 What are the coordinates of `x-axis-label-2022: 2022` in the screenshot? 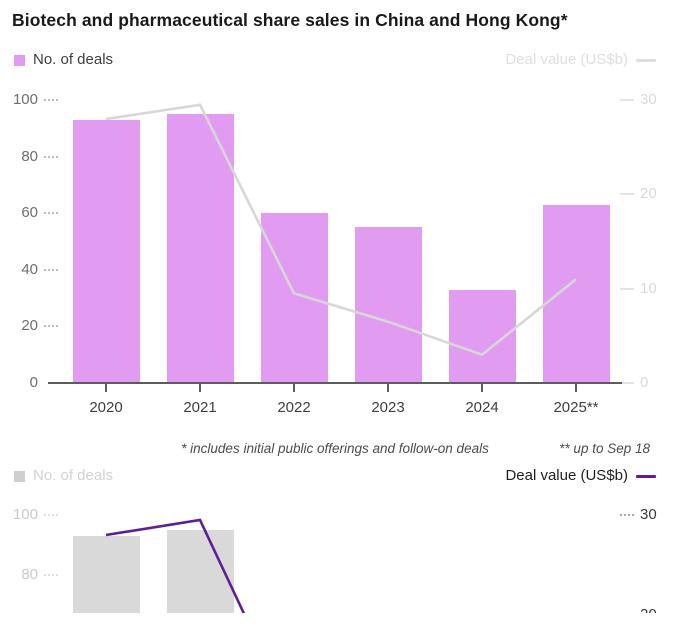 It's located at (294, 407).